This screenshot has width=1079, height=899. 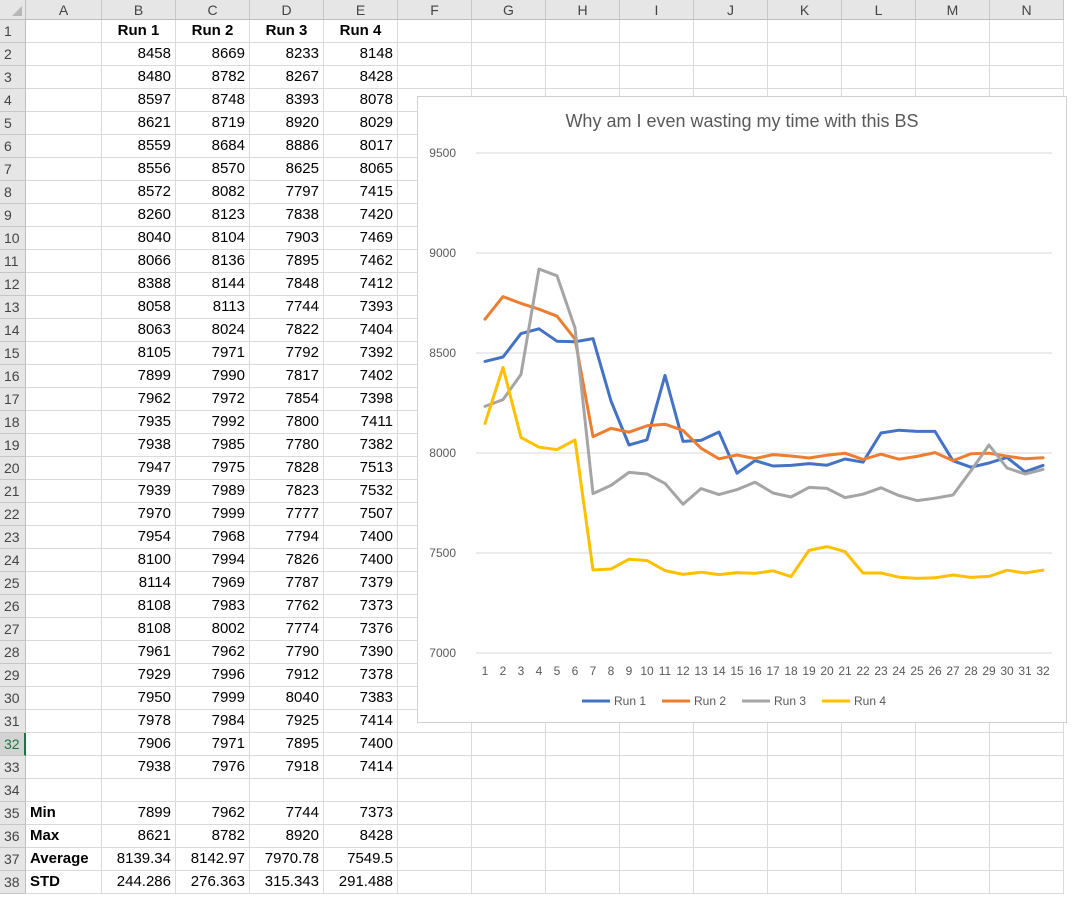 What do you see at coordinates (213, 77) in the screenshot?
I see `cell-c3: 8782` at bounding box center [213, 77].